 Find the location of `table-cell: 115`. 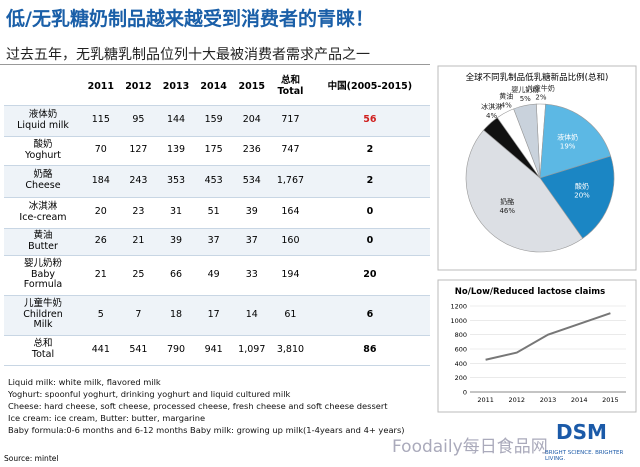

table-cell: 115 is located at coordinates (101, 121).